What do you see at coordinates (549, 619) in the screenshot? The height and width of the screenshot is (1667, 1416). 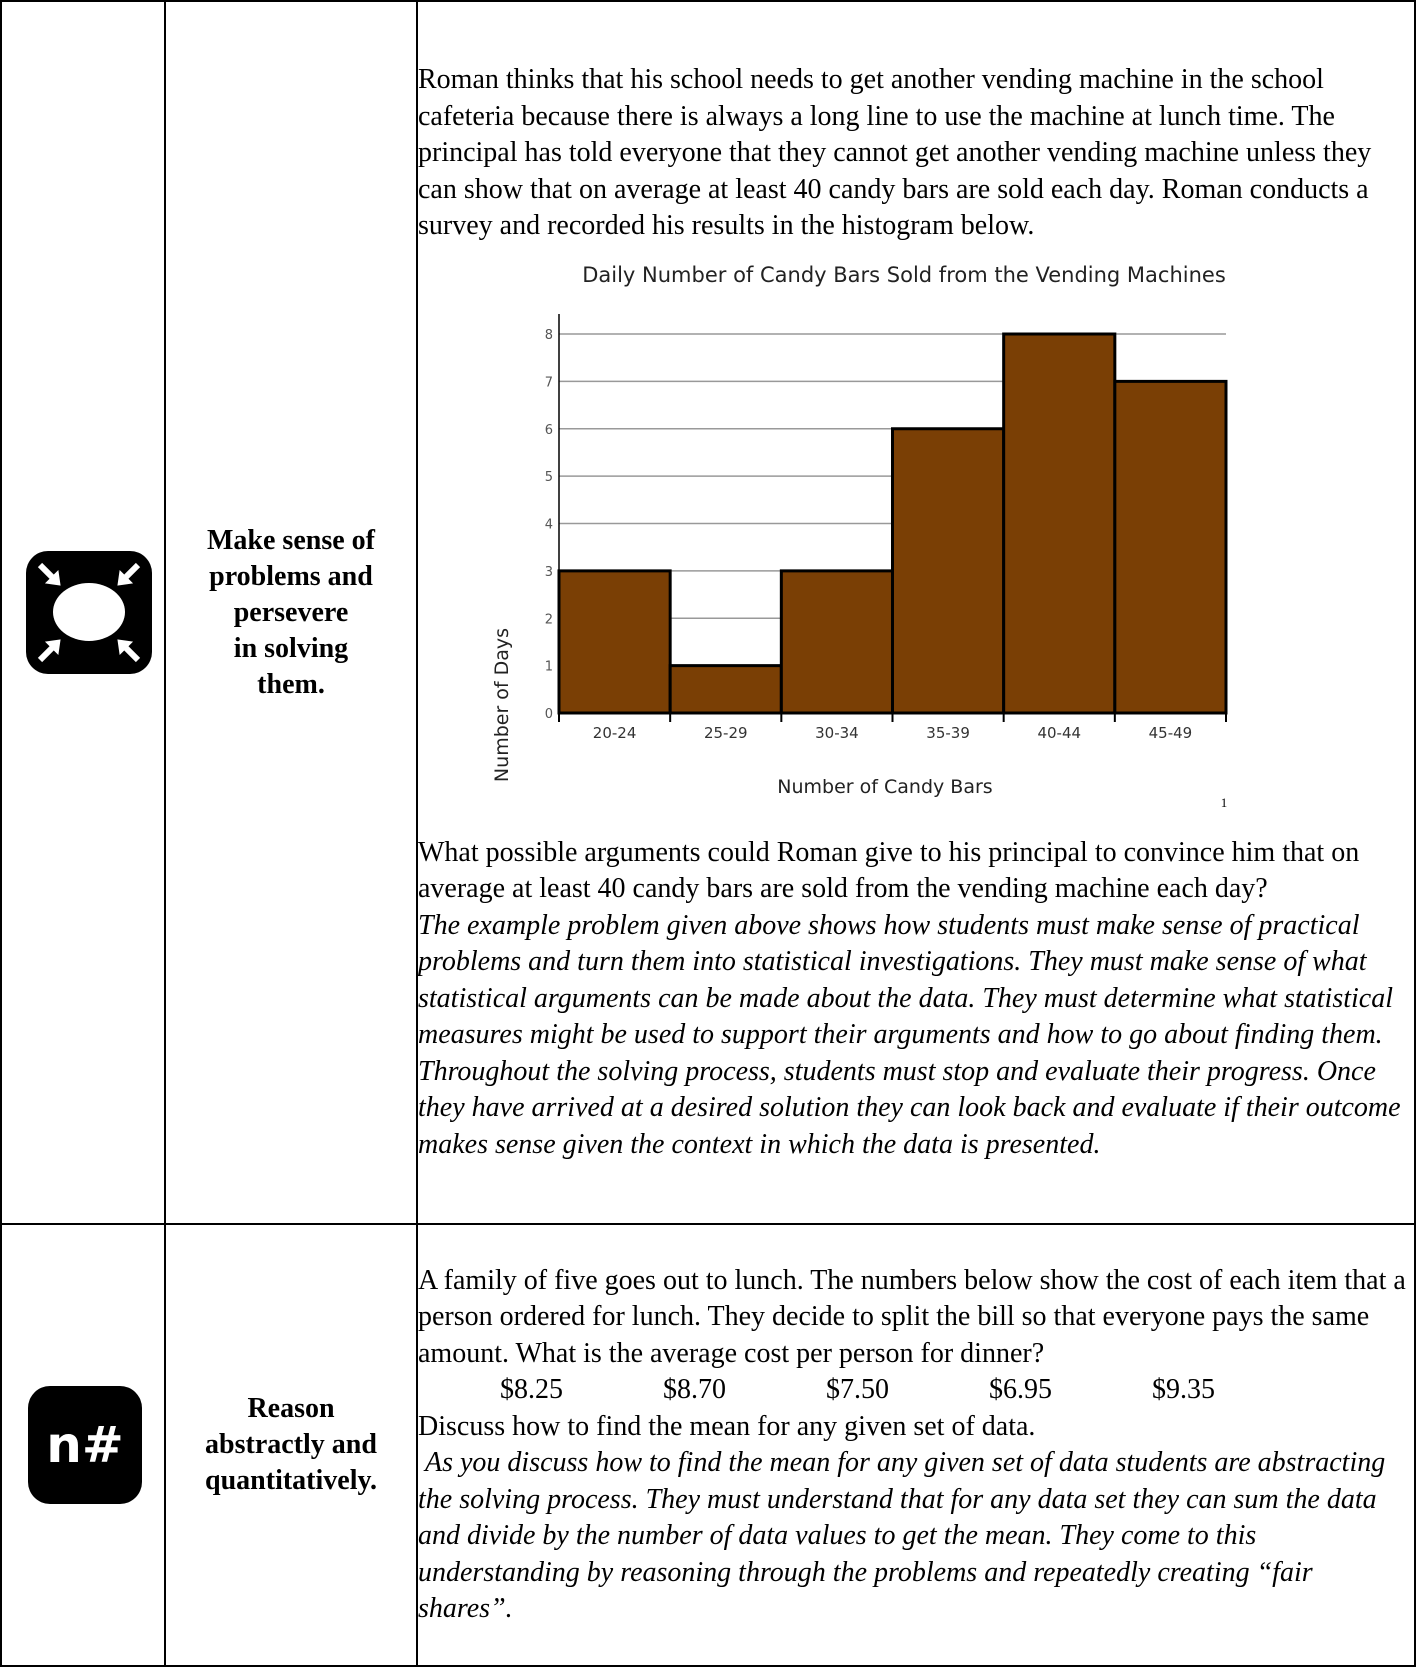 I see `y-tick-label: 2` at bounding box center [549, 619].